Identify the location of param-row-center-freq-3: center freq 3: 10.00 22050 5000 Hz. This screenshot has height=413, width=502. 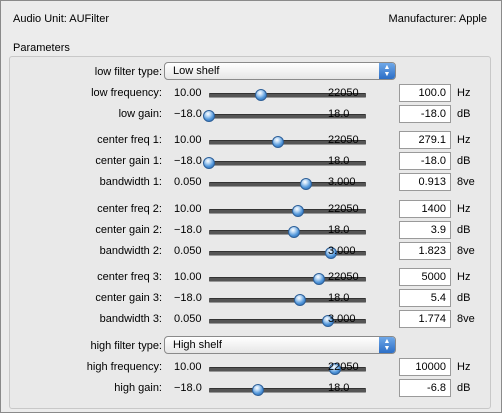
(250, 278).